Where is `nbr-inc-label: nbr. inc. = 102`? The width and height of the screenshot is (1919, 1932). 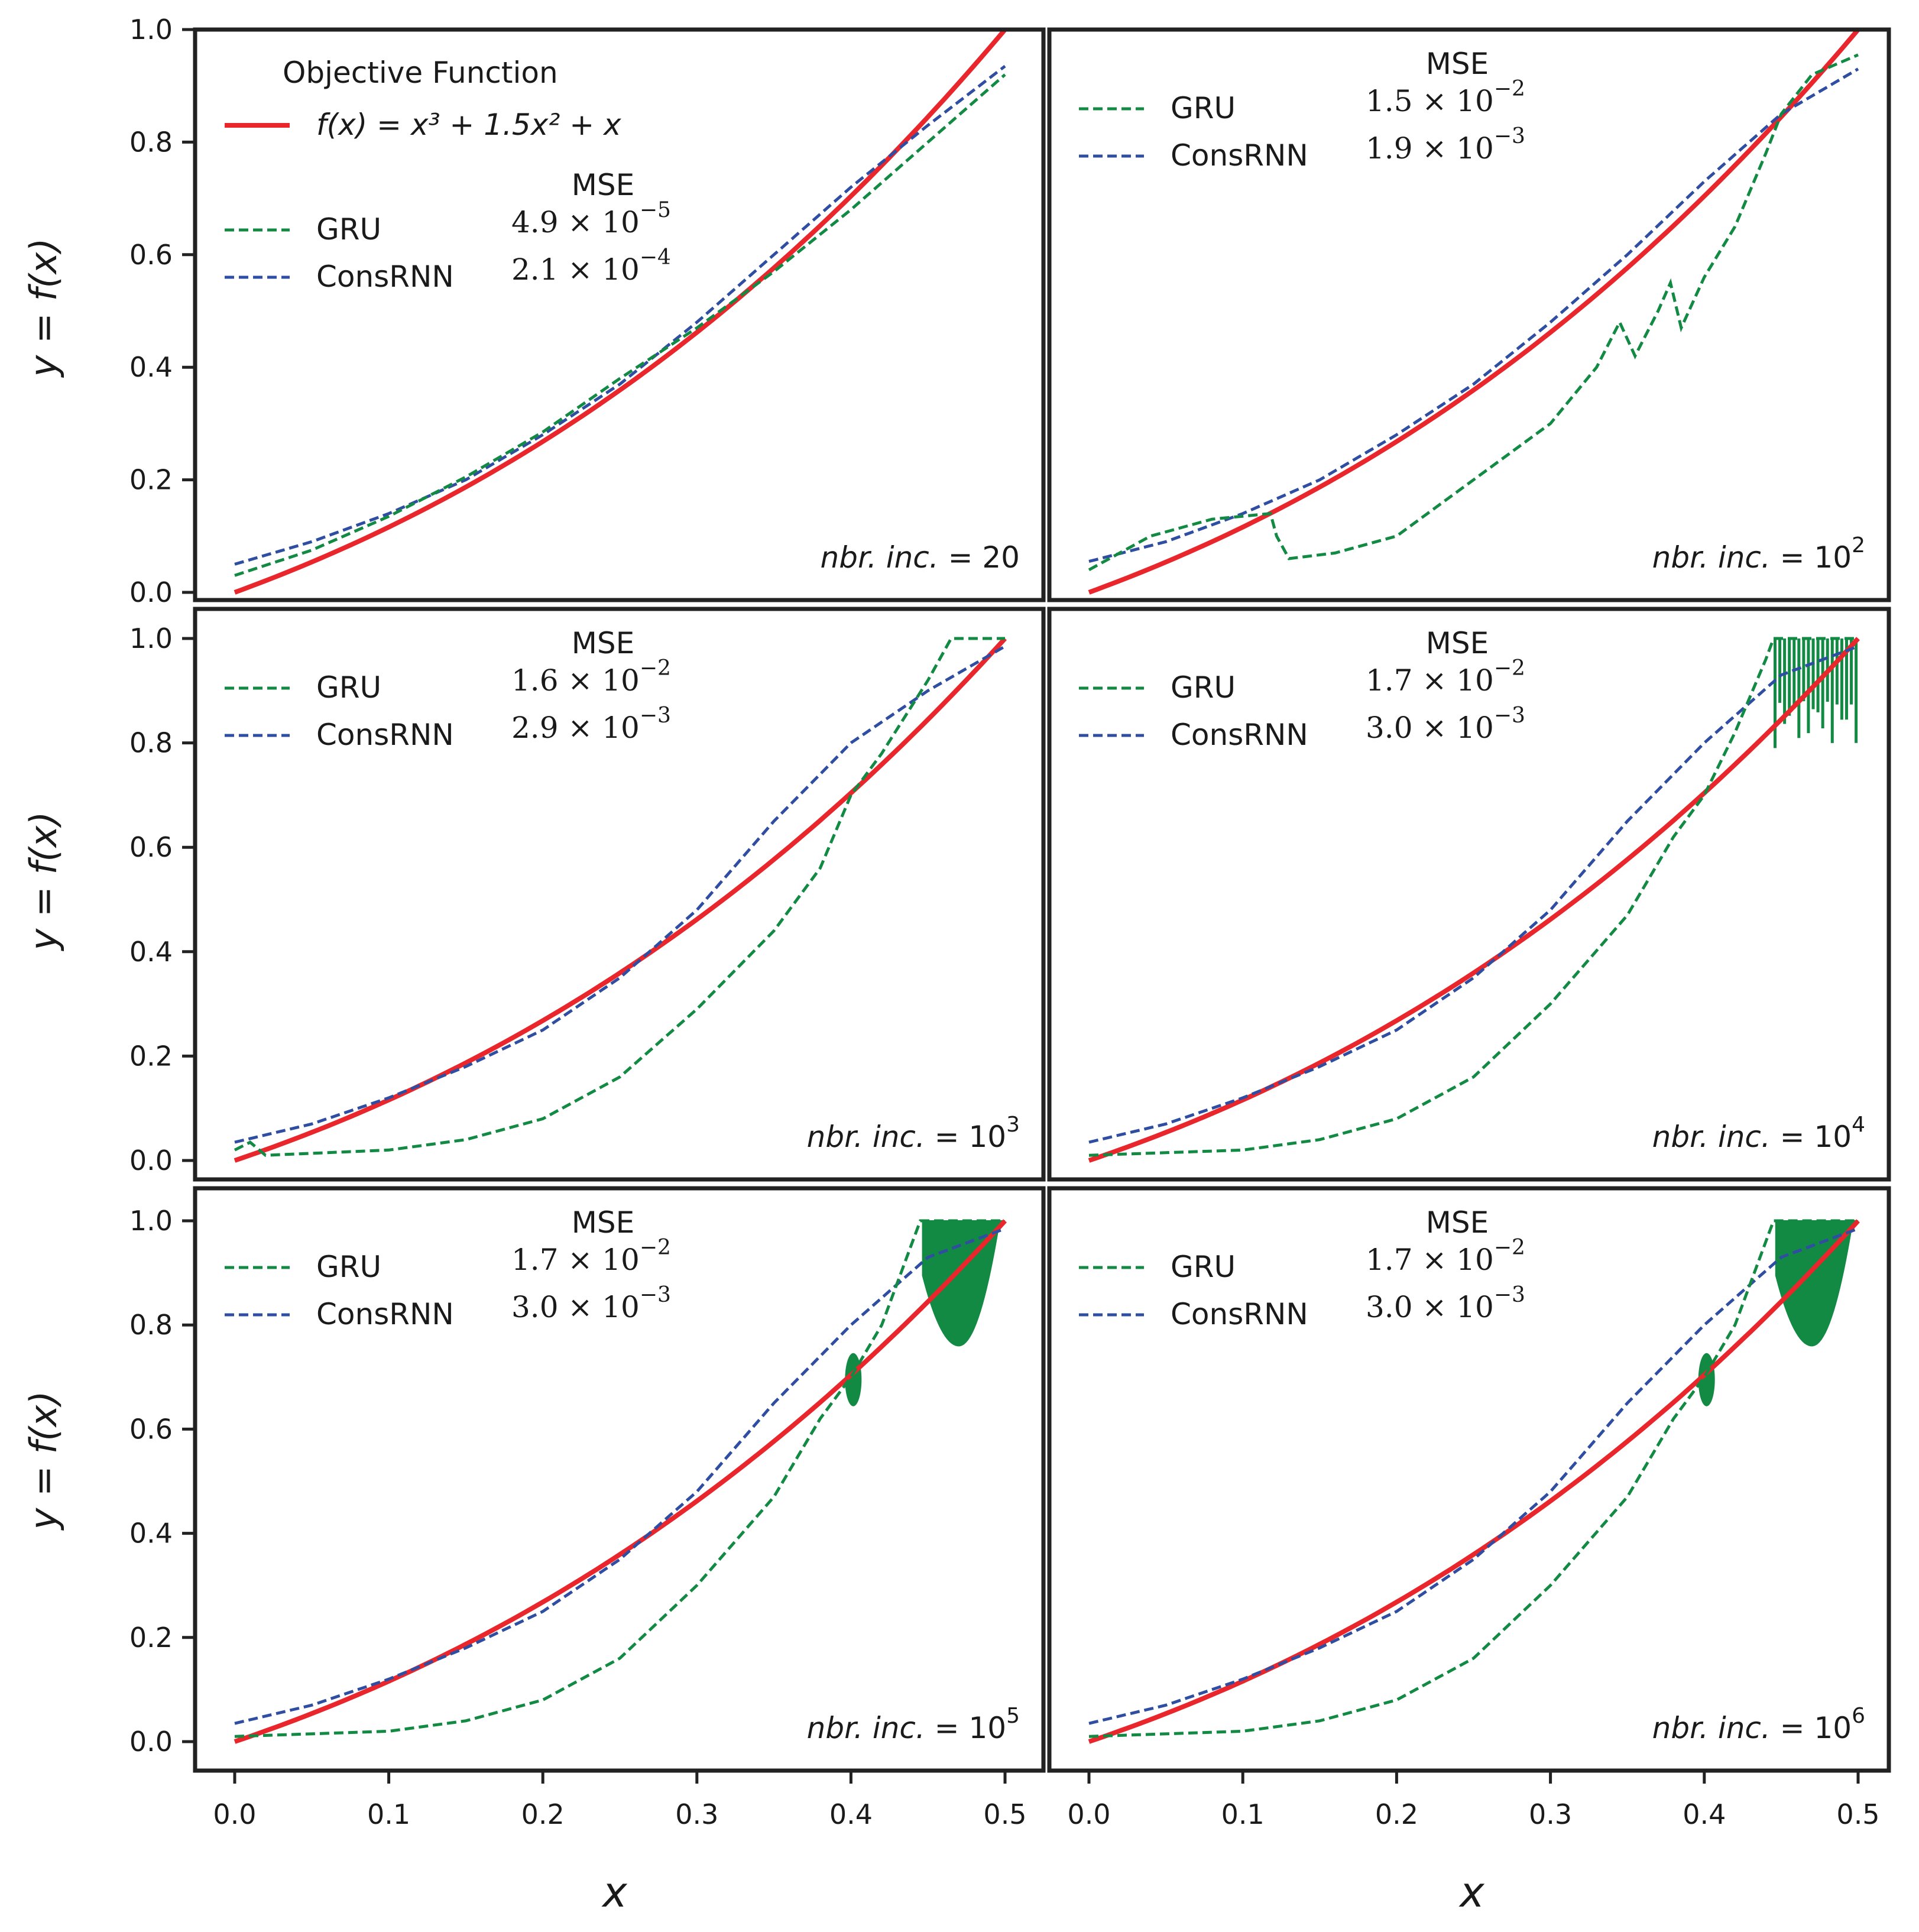 nbr-inc-label: nbr. inc. = 102 is located at coordinates (1758, 554).